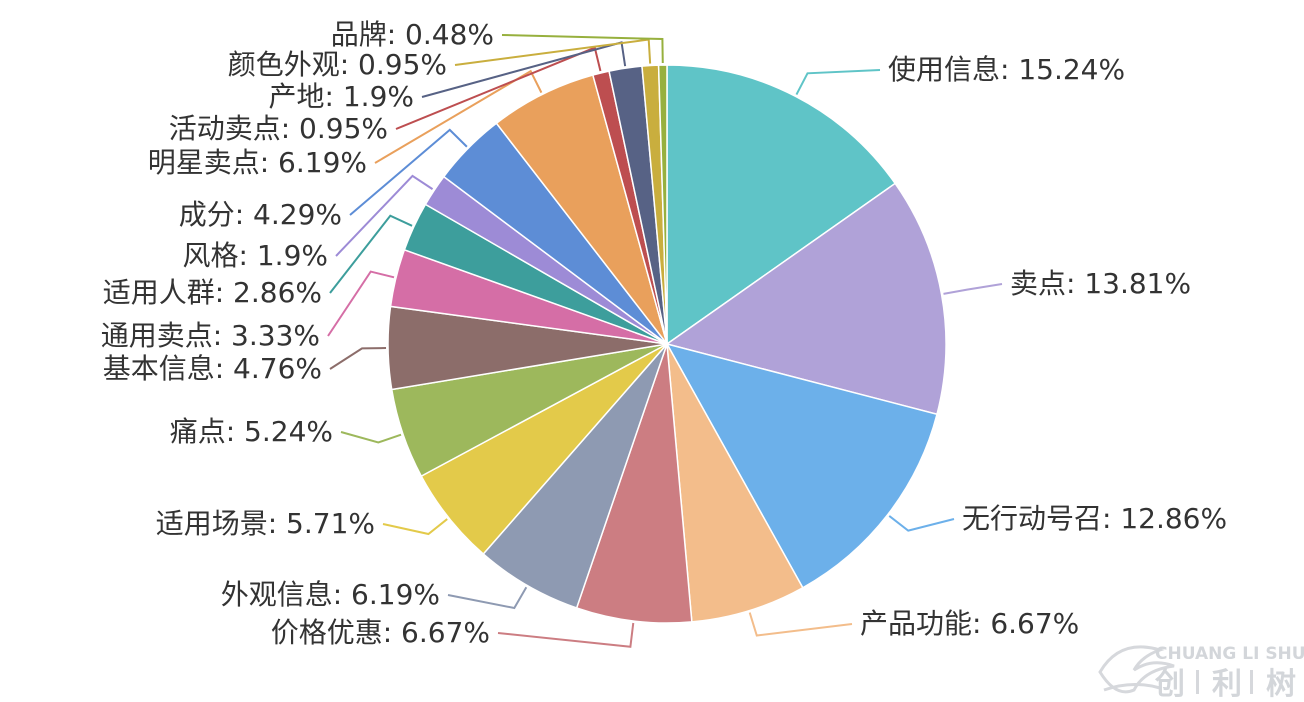 The width and height of the screenshot is (1304, 702). What do you see at coordinates (1169, 684) in the screenshot?
I see `watermark-char-1: 创` at bounding box center [1169, 684].